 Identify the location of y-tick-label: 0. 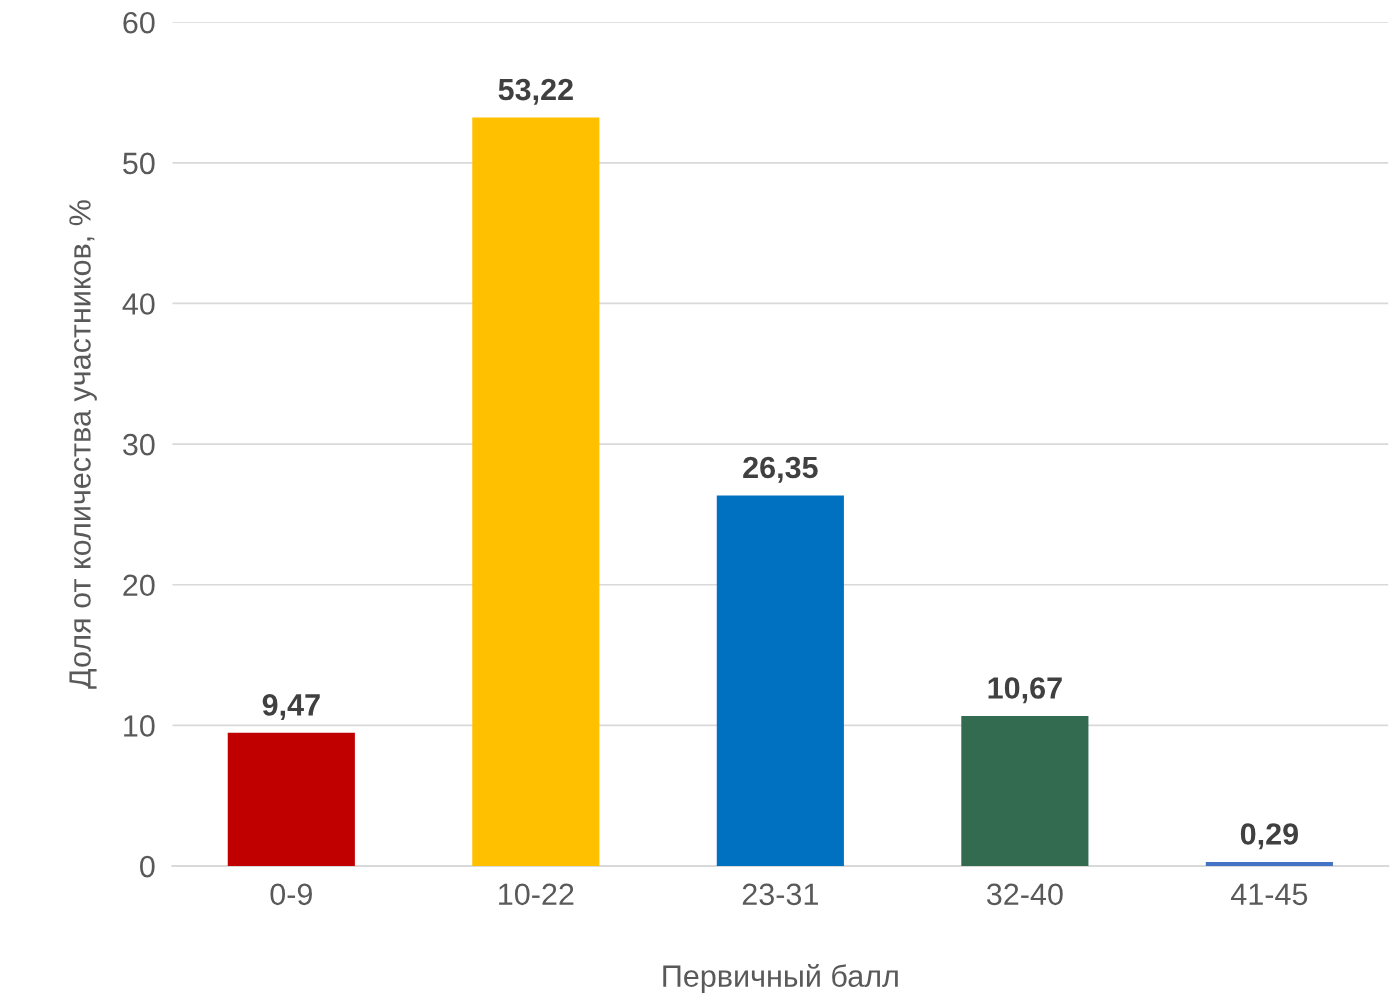
(147, 866).